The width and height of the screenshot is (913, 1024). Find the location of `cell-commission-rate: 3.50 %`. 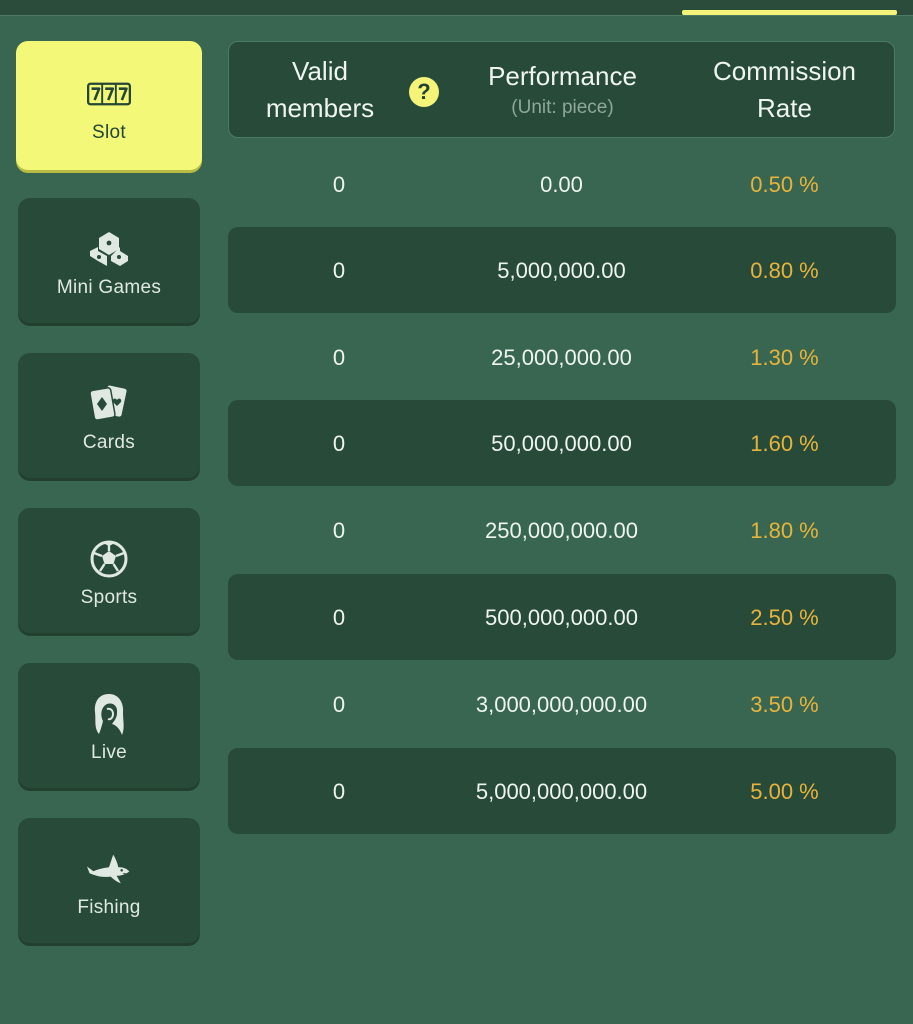

cell-commission-rate: 3.50 % is located at coordinates (784, 704).